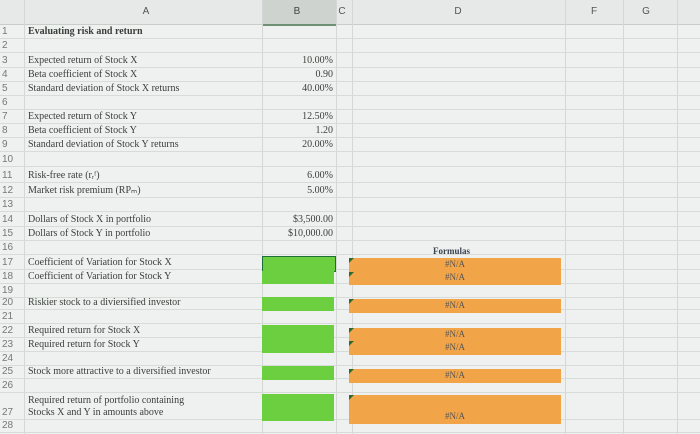 This screenshot has width=700, height=434. What do you see at coordinates (82, 130) in the screenshot?
I see `label-beta-y: Beta coefficient of Stock Y` at bounding box center [82, 130].